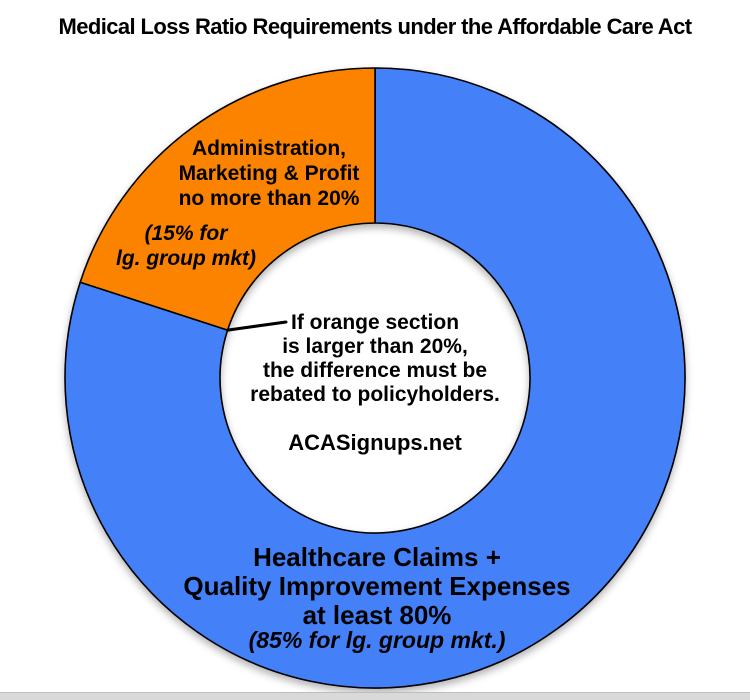 Image resolution: width=750 pixels, height=700 pixels. What do you see at coordinates (257, 326) in the screenshot?
I see `annotation-pointer-line` at bounding box center [257, 326].